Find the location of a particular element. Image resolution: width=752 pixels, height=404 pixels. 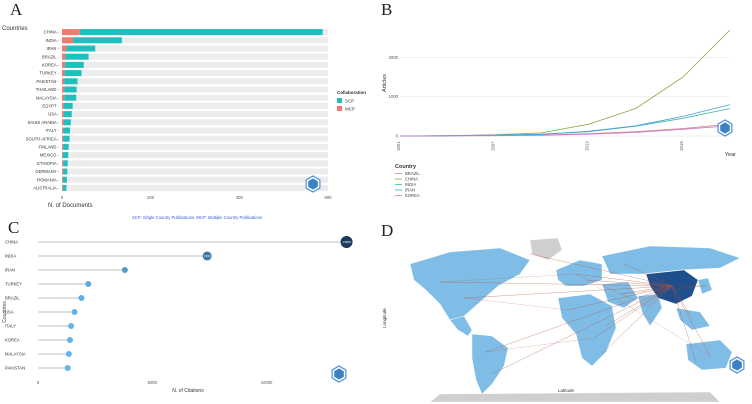

series-line-brazil is located at coordinates (565, 130).